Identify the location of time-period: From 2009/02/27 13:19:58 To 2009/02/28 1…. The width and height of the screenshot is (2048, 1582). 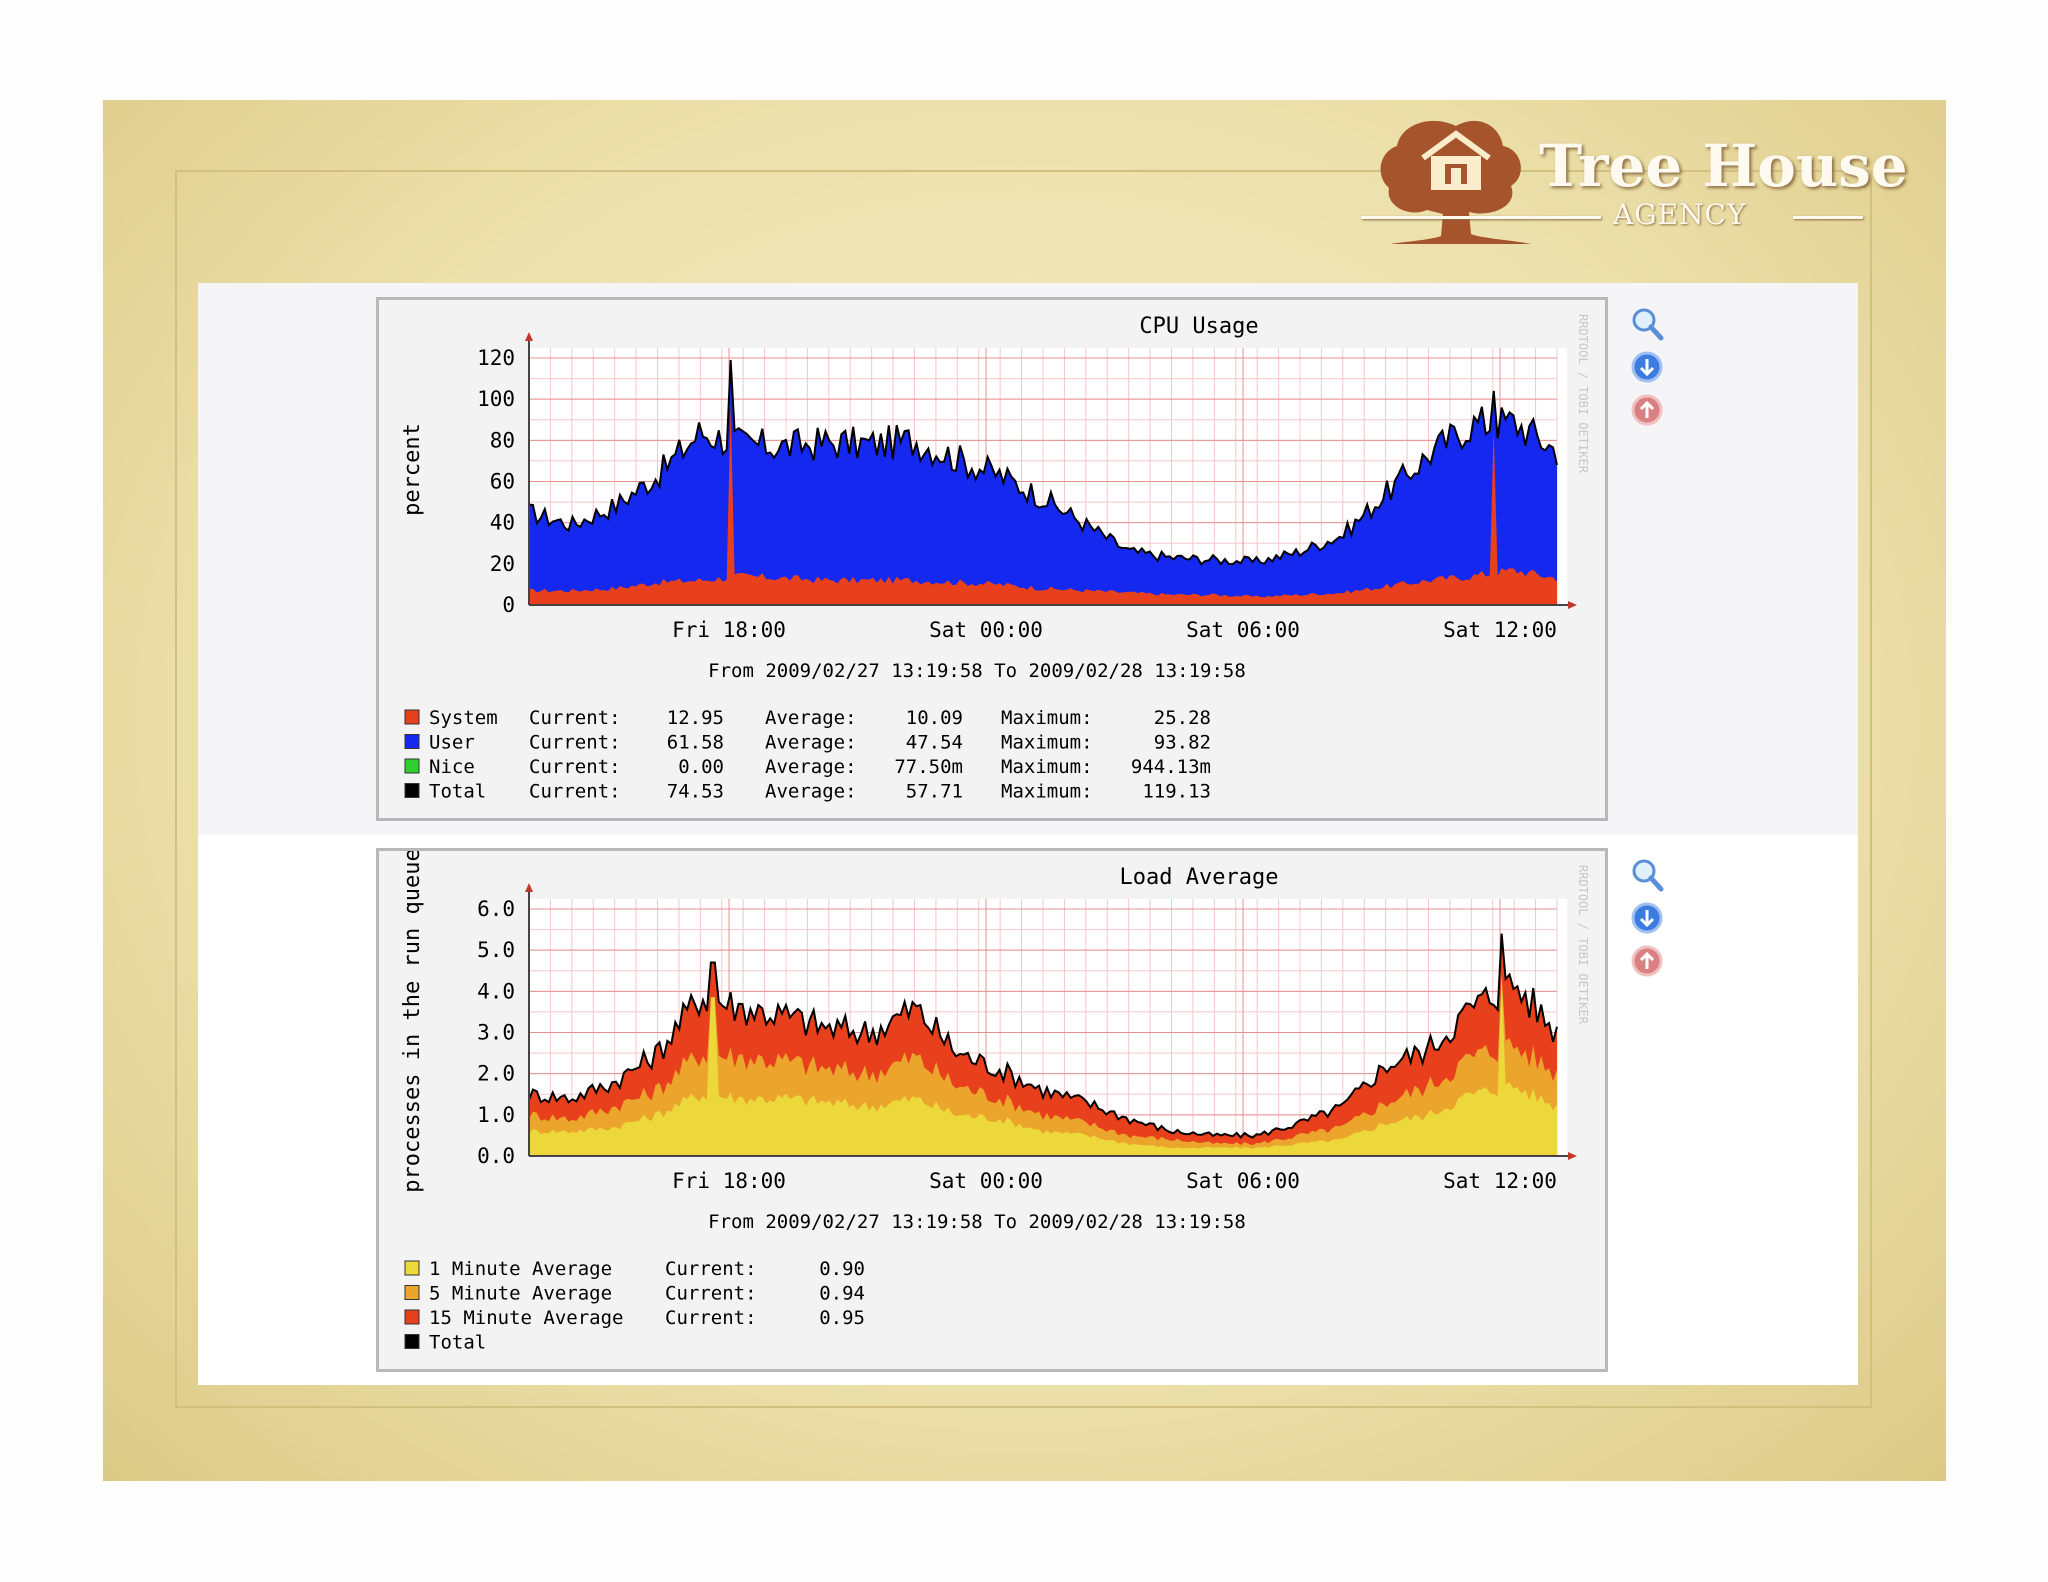
(977, 671).